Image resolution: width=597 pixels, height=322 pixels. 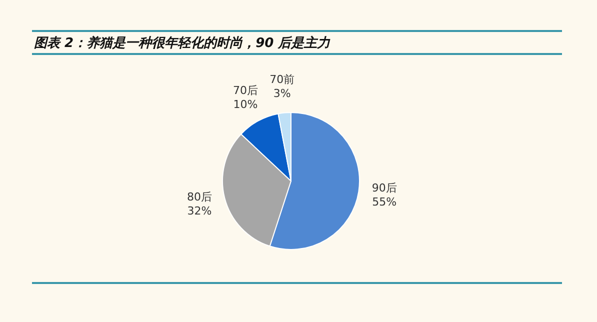 I want to click on data-label: 10%, so click(x=245, y=105).